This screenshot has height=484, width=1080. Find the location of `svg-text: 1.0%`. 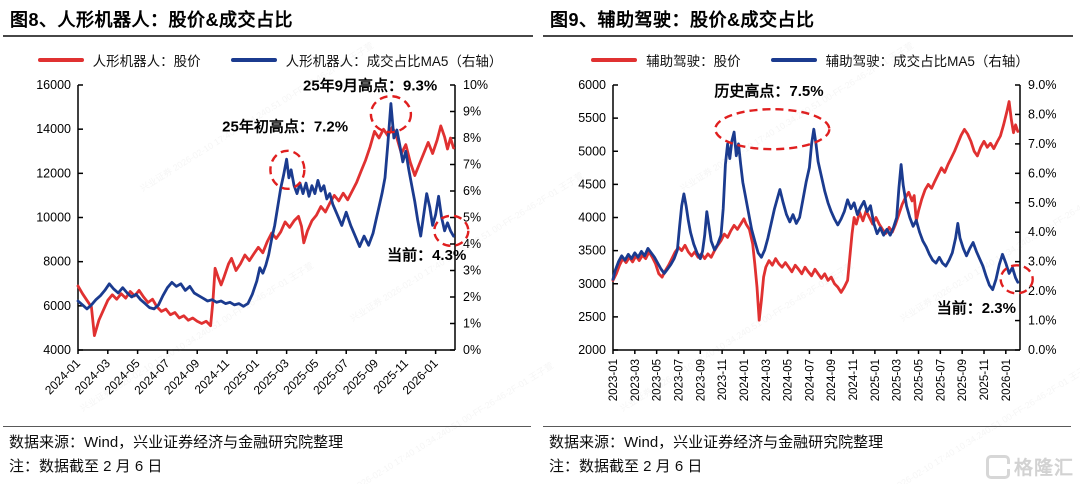

svg-text: 1.0% is located at coordinates (1042, 321).